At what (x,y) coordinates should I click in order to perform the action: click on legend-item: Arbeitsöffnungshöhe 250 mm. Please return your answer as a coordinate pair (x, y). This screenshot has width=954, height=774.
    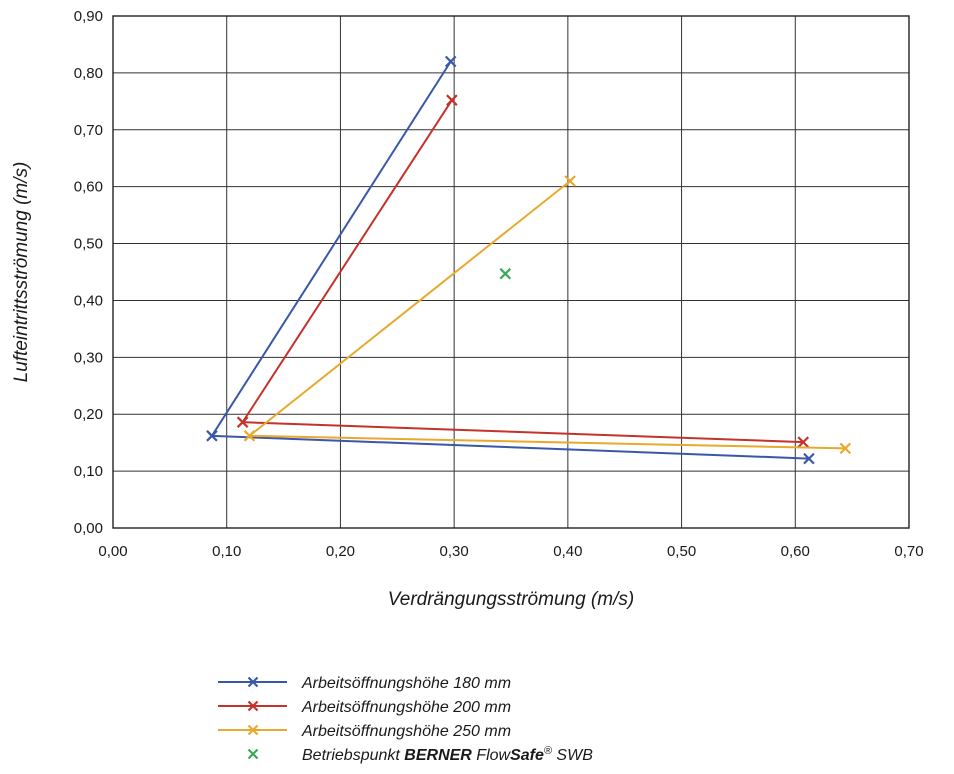
    Looking at the image, I should click on (364, 731).